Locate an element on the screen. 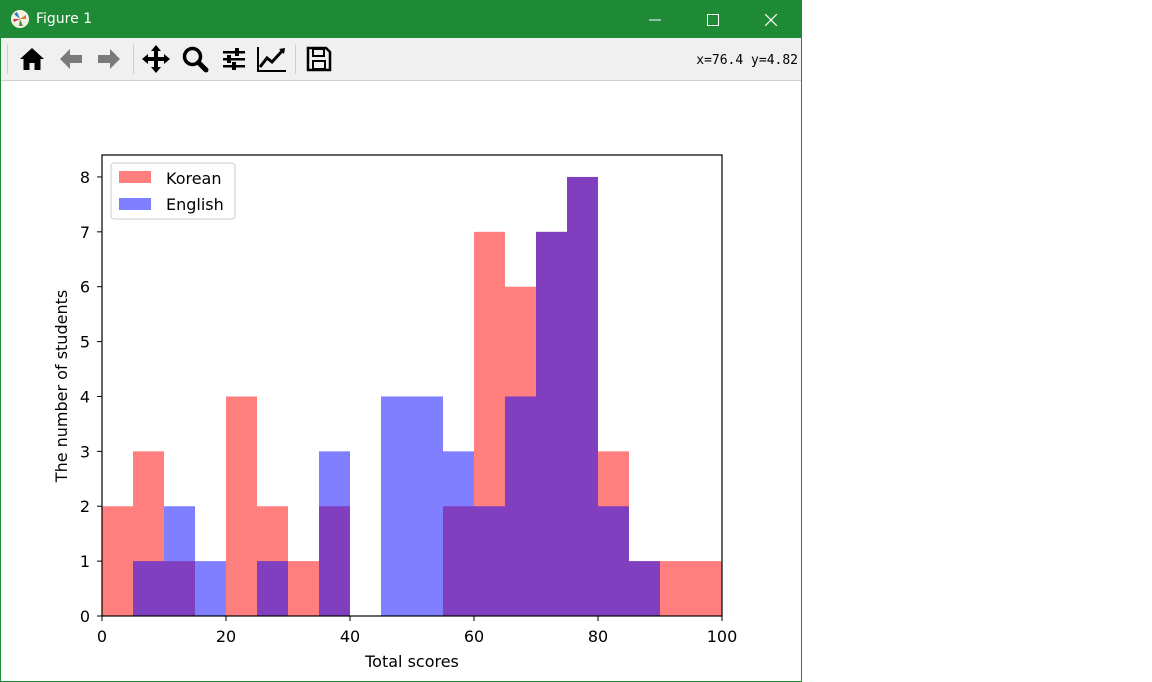  y-tick-label: 0 is located at coordinates (85, 616).